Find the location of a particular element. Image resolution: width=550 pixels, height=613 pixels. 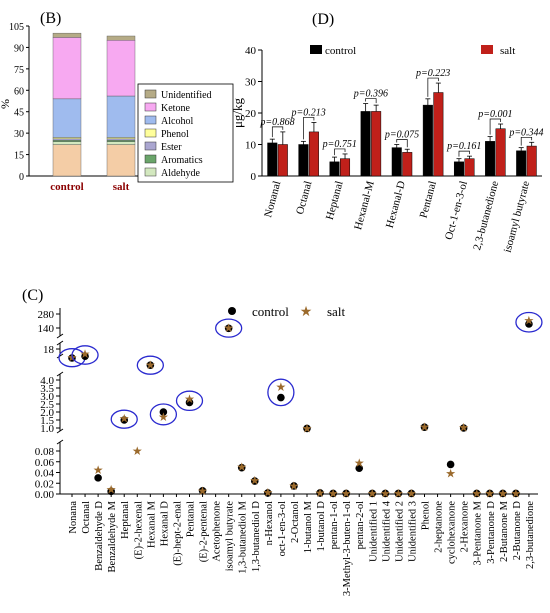

bar-segment-control-top is located at coordinates (67, 35).